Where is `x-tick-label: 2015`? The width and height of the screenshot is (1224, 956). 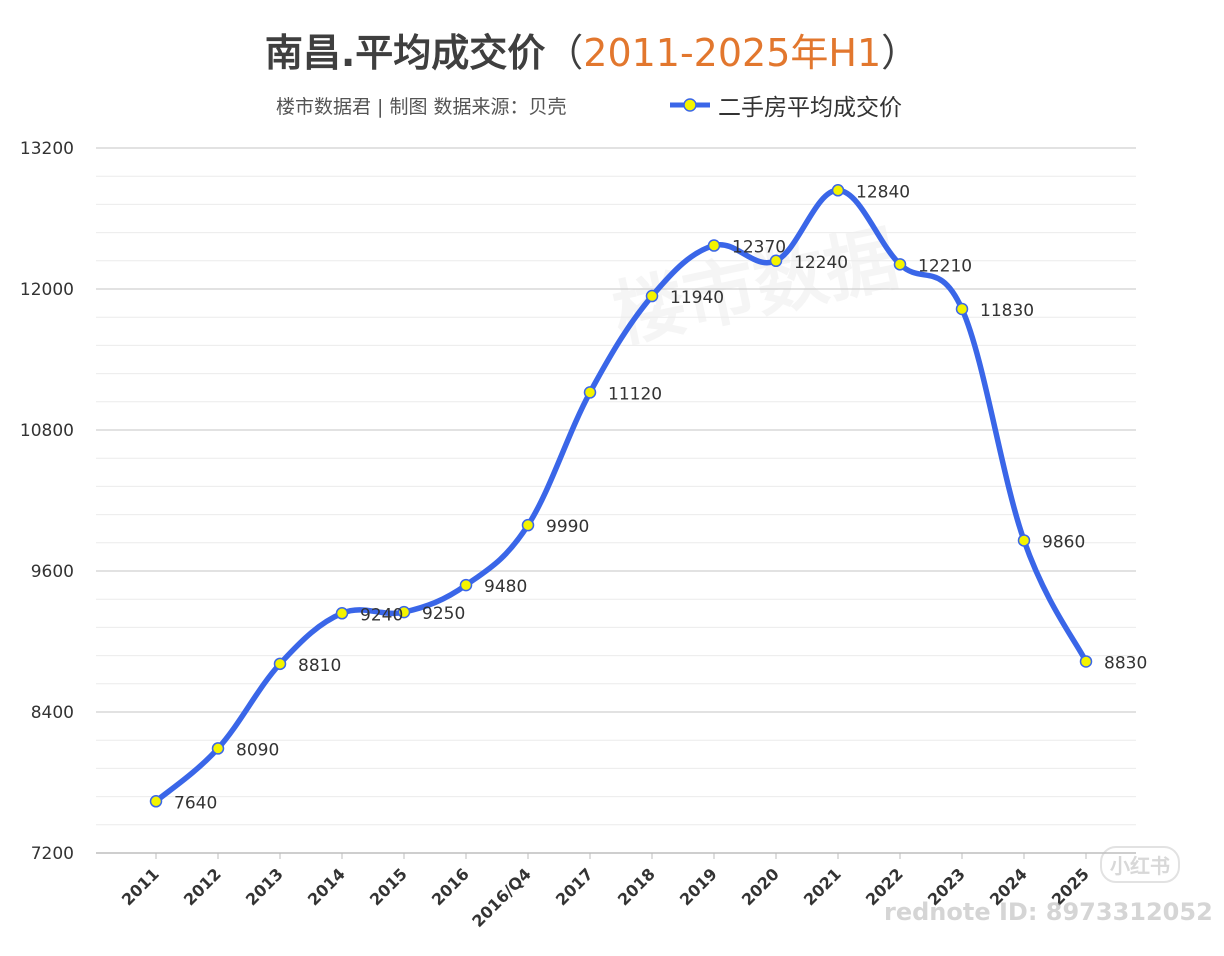 x-tick-label: 2015 is located at coordinates (388, 886).